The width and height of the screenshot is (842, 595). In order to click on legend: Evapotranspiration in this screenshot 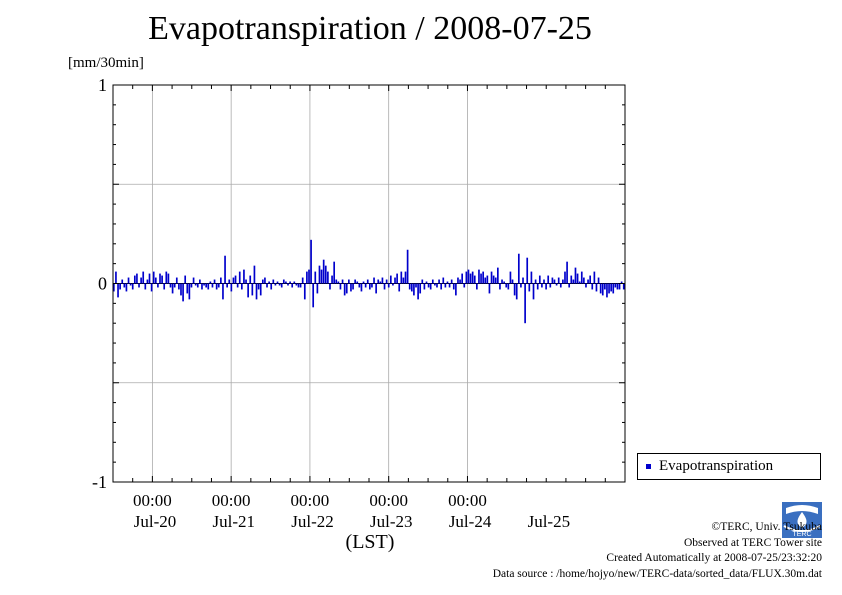, I will do `click(729, 466)`.